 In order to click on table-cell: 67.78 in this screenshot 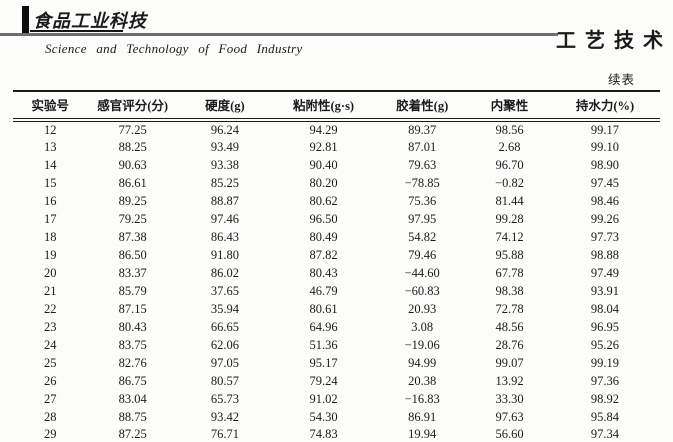, I will do `click(509, 272)`.